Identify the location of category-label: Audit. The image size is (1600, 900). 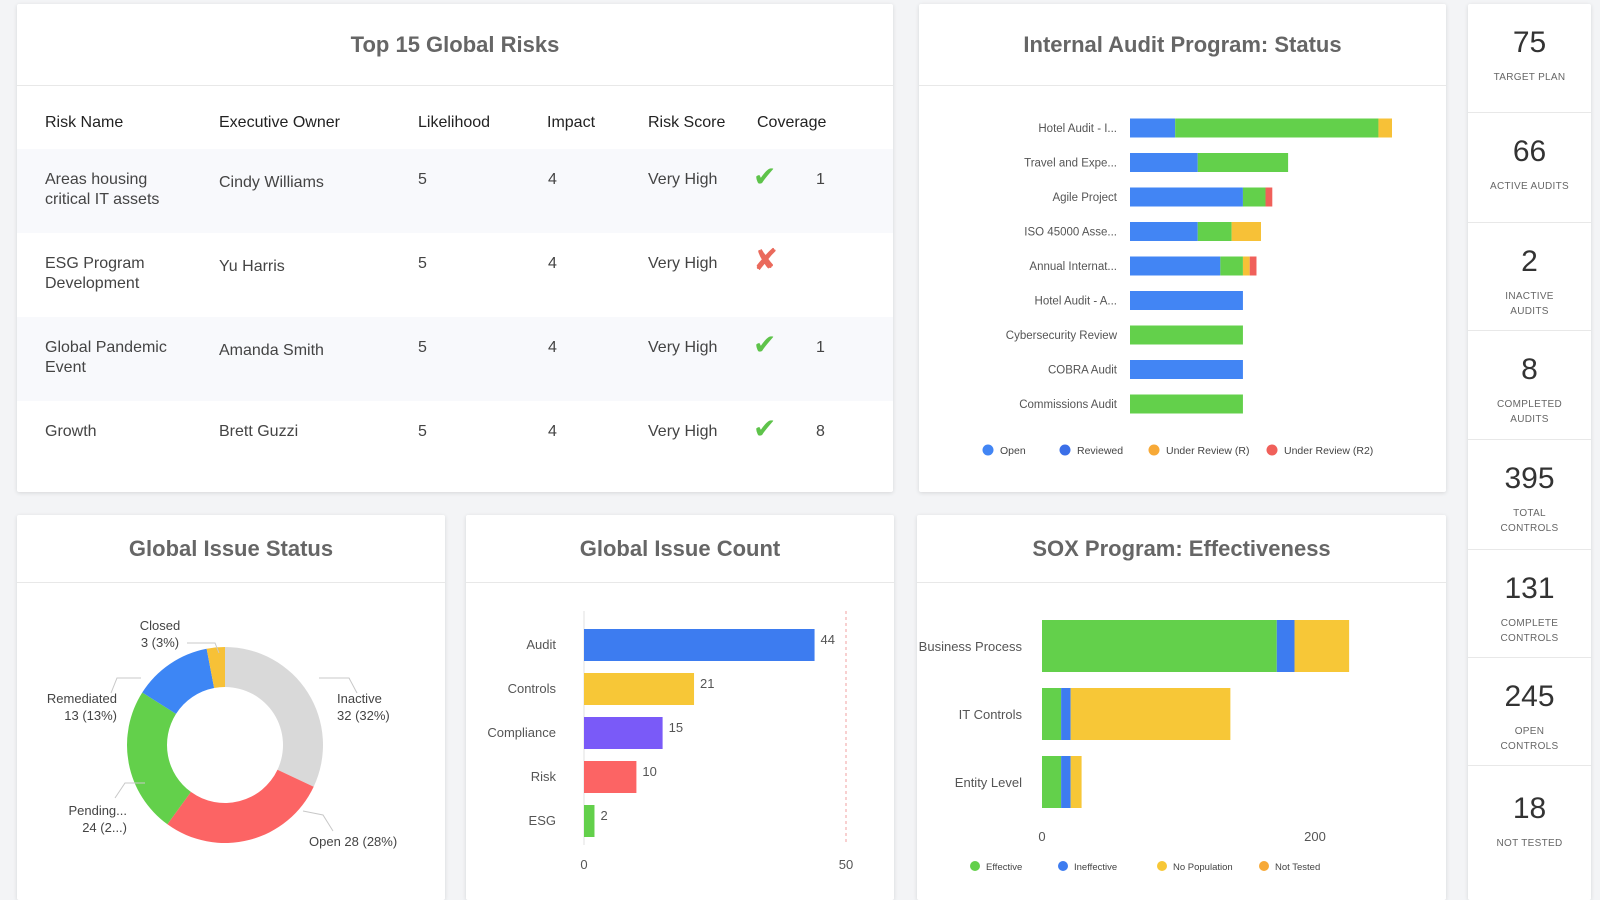
(541, 644).